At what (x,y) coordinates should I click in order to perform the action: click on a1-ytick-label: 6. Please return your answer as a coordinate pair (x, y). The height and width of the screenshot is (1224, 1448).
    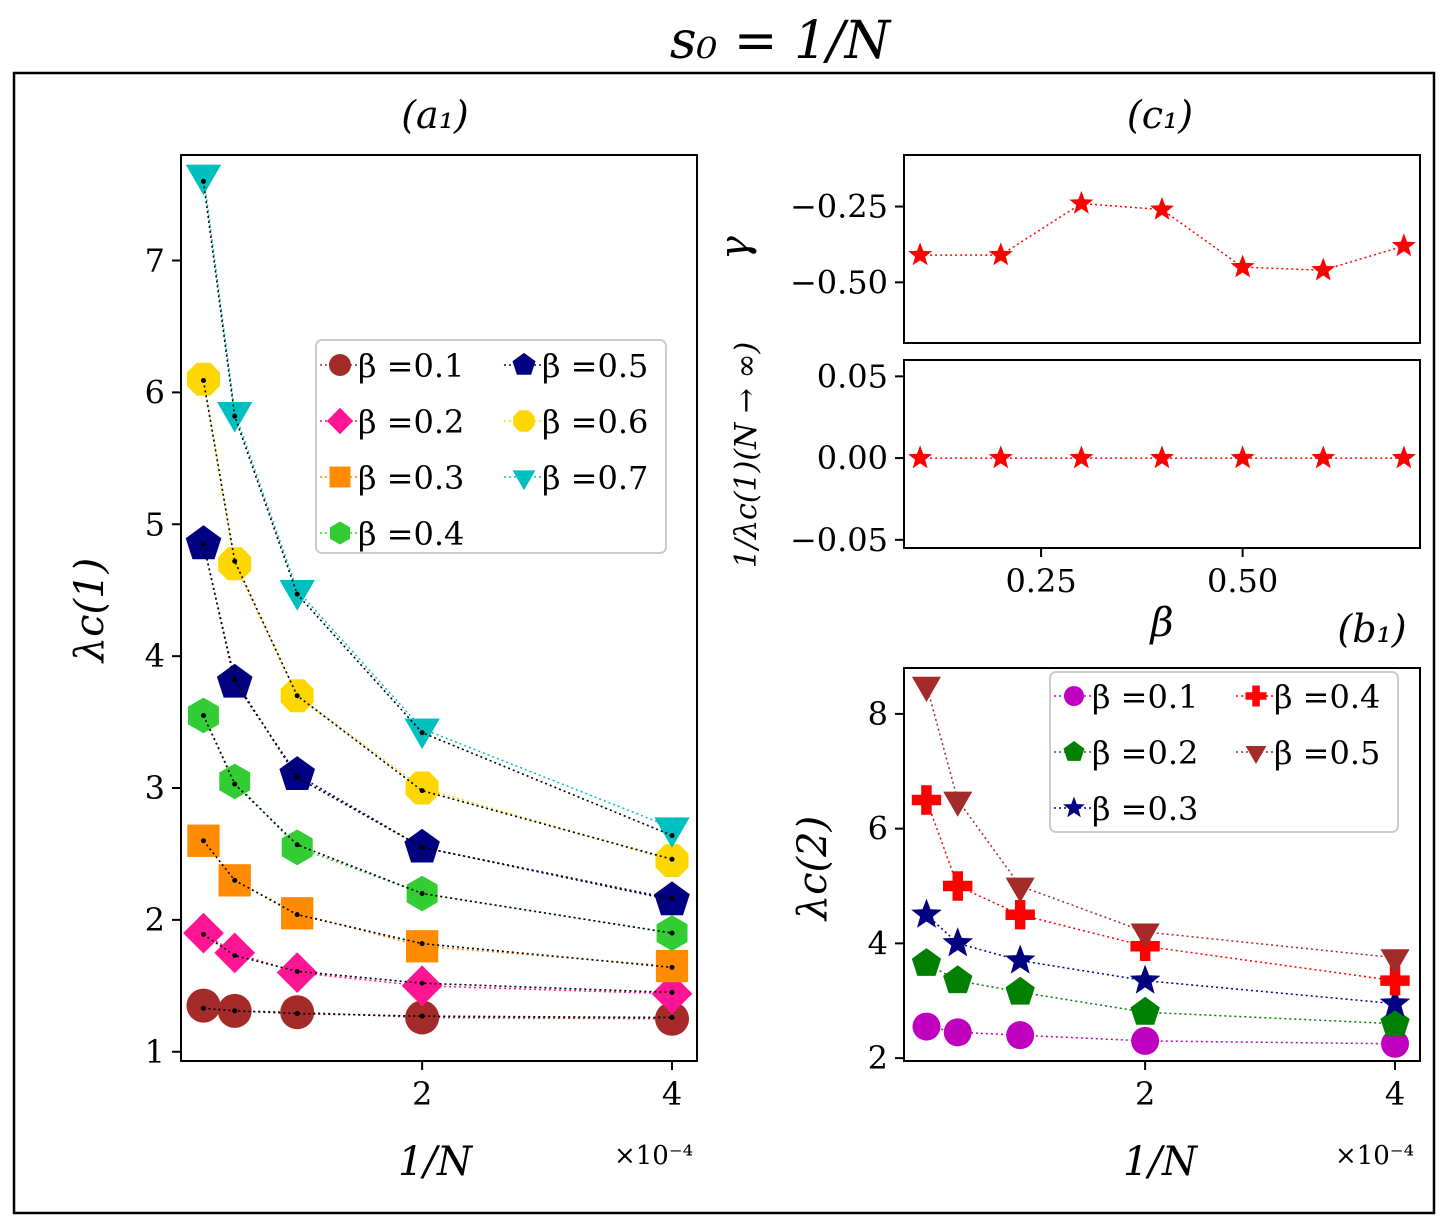
    Looking at the image, I should click on (155, 392).